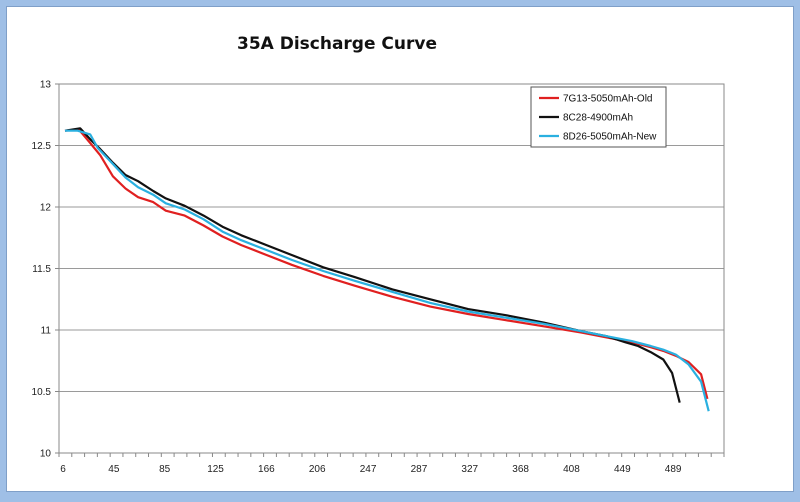 Image resolution: width=800 pixels, height=502 pixels. I want to click on x-tick-label: 489, so click(673, 469).